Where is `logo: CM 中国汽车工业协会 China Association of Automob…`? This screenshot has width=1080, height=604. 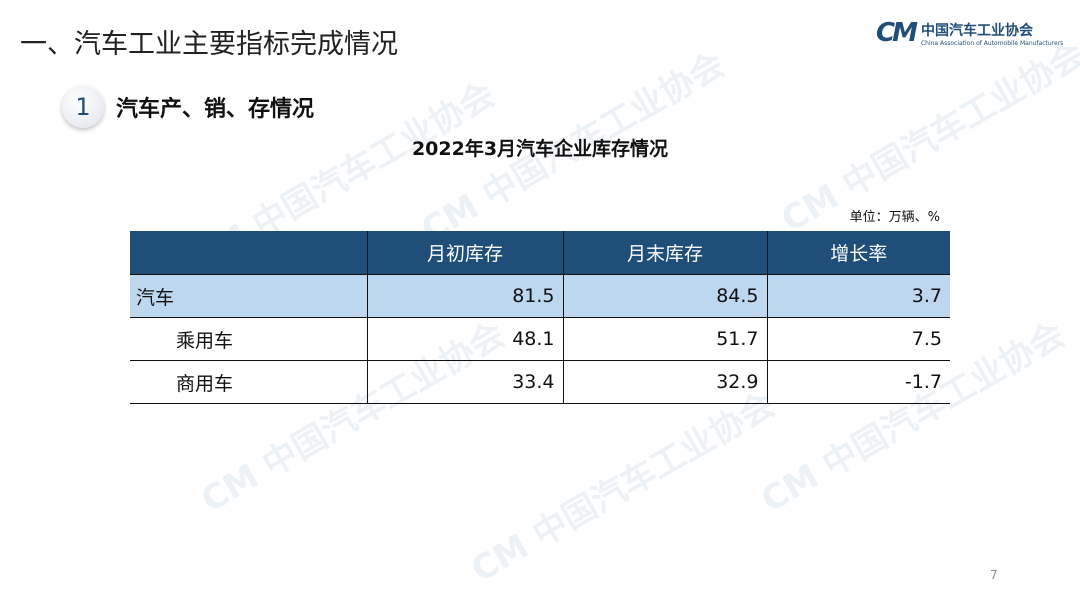 logo: CM 中国汽车工业协会 China Association of Automob… is located at coordinates (969, 33).